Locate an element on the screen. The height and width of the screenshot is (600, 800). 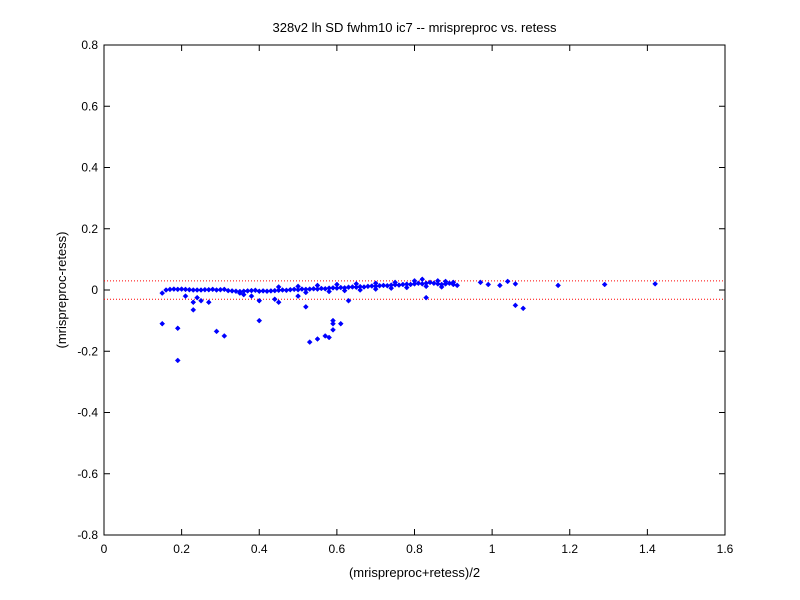
y-tick-label: -0.6 is located at coordinates (87, 474).